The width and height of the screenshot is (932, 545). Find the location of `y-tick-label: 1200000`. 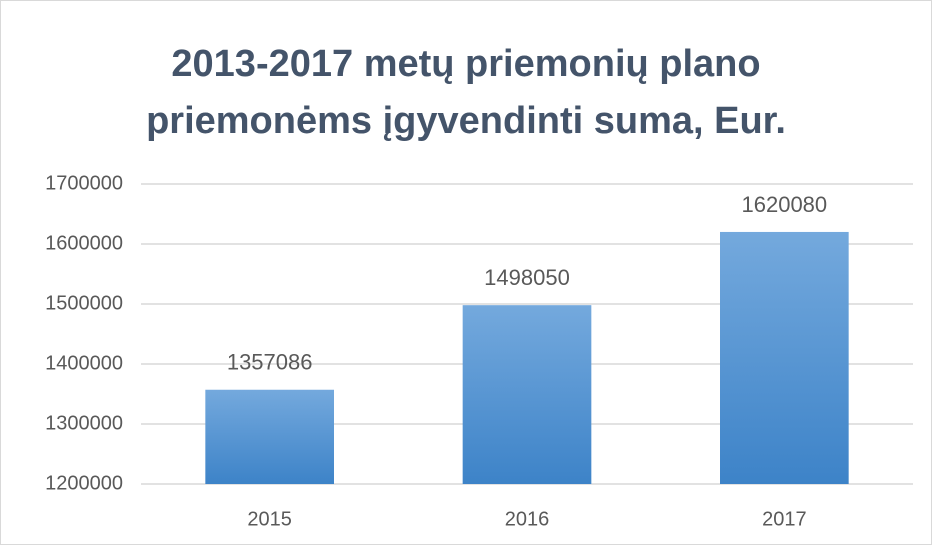

y-tick-label: 1200000 is located at coordinates (84, 483).